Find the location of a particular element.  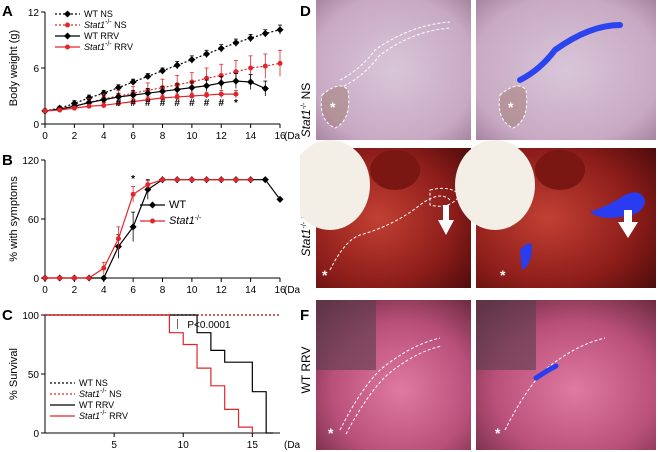

photo-d-left: * is located at coordinates (393, 70).